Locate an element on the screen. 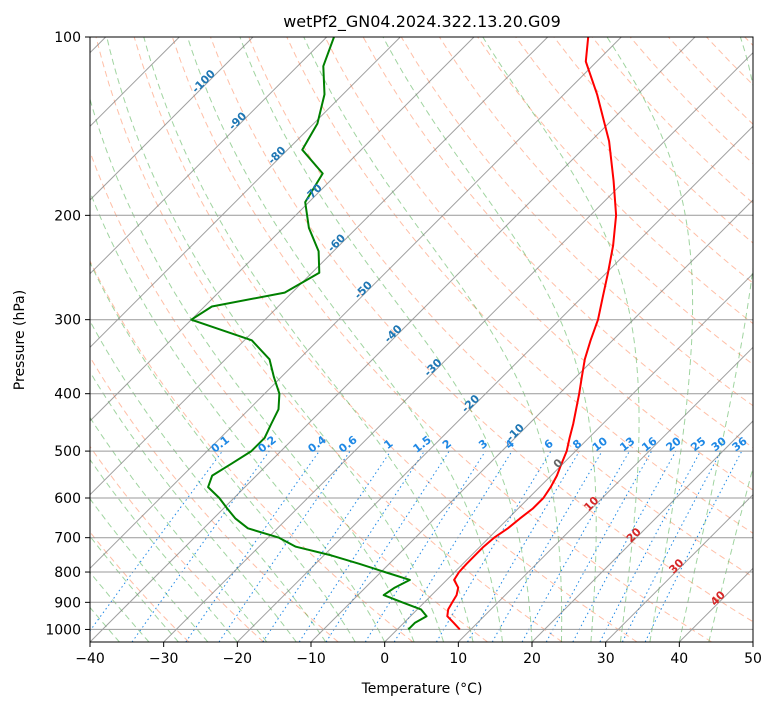 The height and width of the screenshot is (708, 775). x-tick-label: 20 is located at coordinates (532, 659).